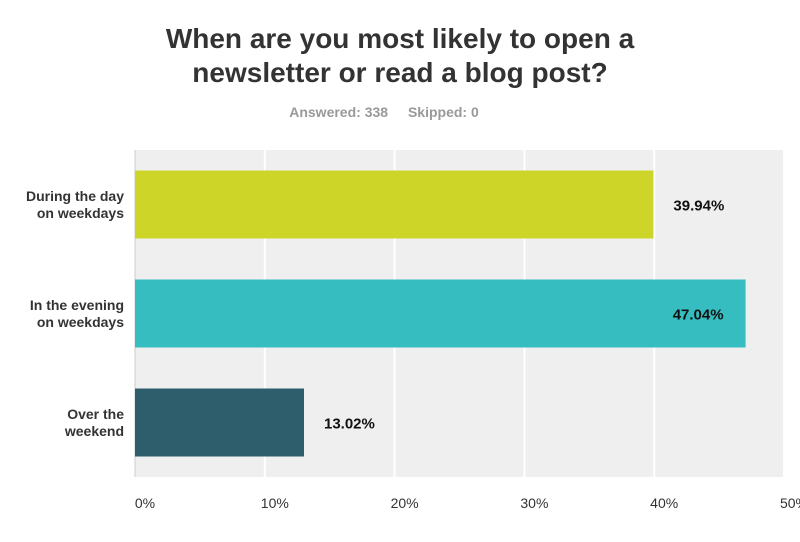 This screenshot has height=542, width=800. What do you see at coordinates (698, 206) in the screenshot?
I see `data-label: 39.94%` at bounding box center [698, 206].